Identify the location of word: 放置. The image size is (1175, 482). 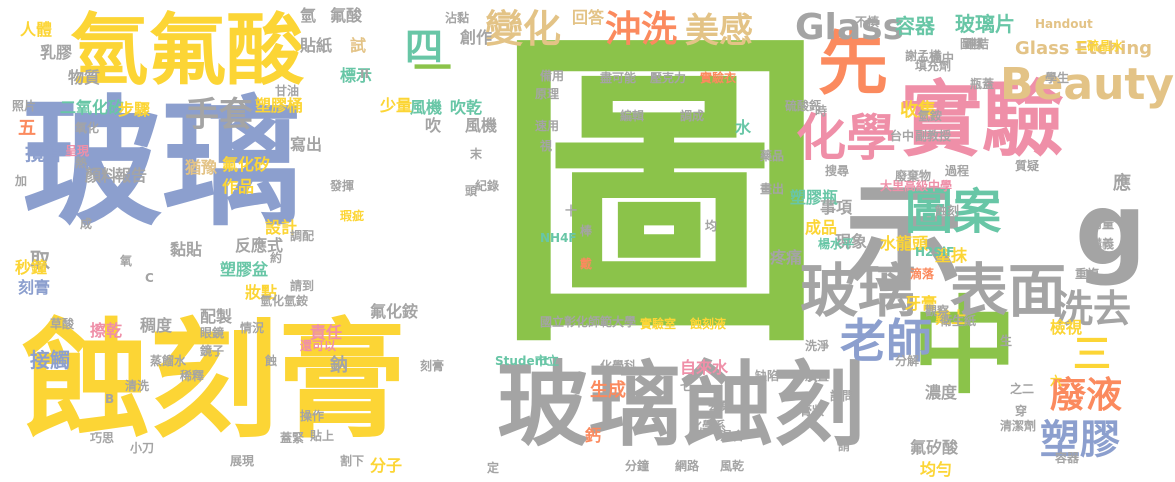
(817, 376).